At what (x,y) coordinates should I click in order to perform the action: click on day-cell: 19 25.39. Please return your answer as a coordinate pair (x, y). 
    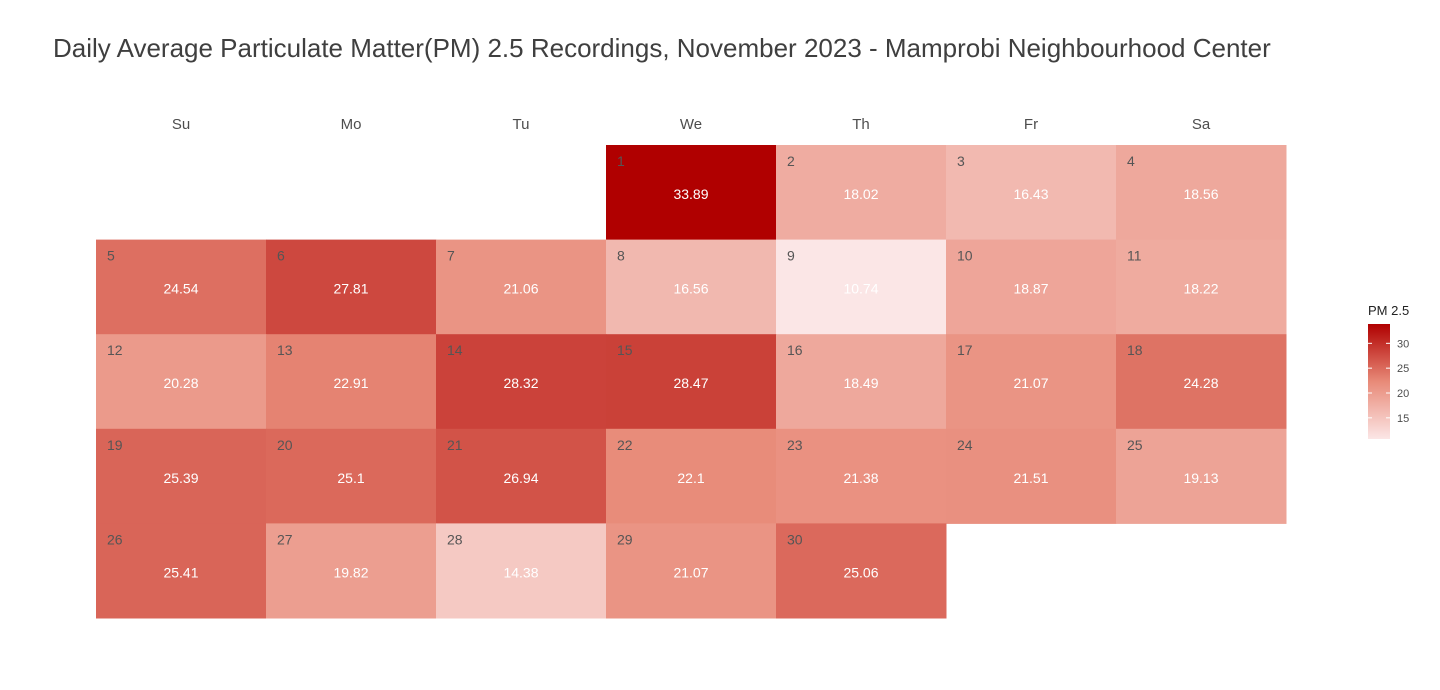
    Looking at the image, I should click on (181, 476).